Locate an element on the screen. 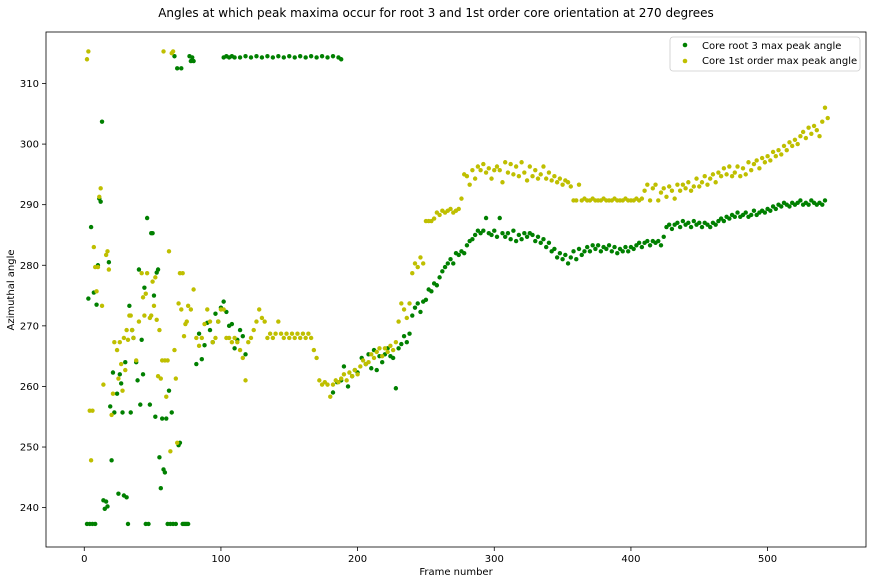  legend-label-root3: Core root 3 max peak angle is located at coordinates (771, 46).